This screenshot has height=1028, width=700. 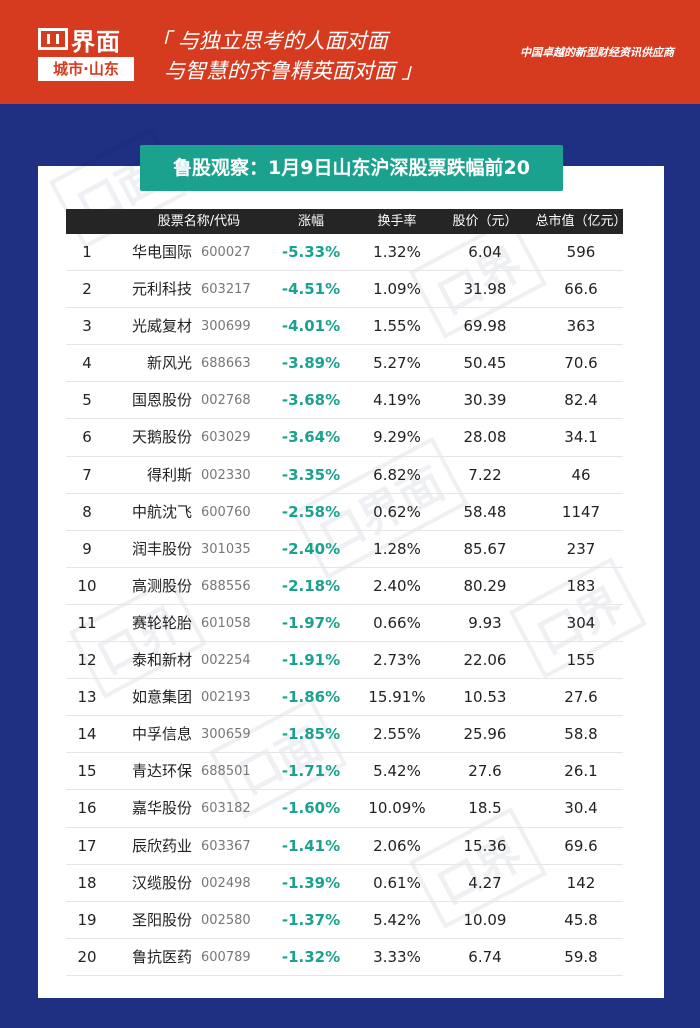 I want to click on turnover-rate: 5.42%, so click(x=397, y=919).